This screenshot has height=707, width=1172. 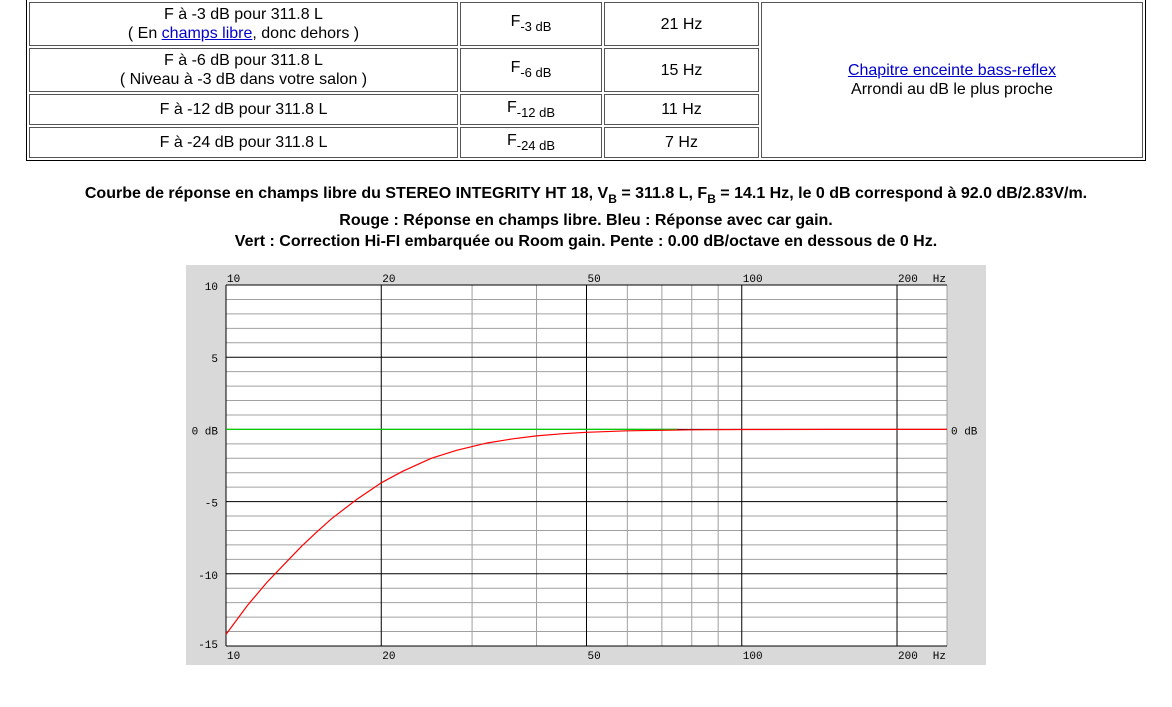 What do you see at coordinates (753, 280) in the screenshot?
I see `x-tick-label-top: 100` at bounding box center [753, 280].